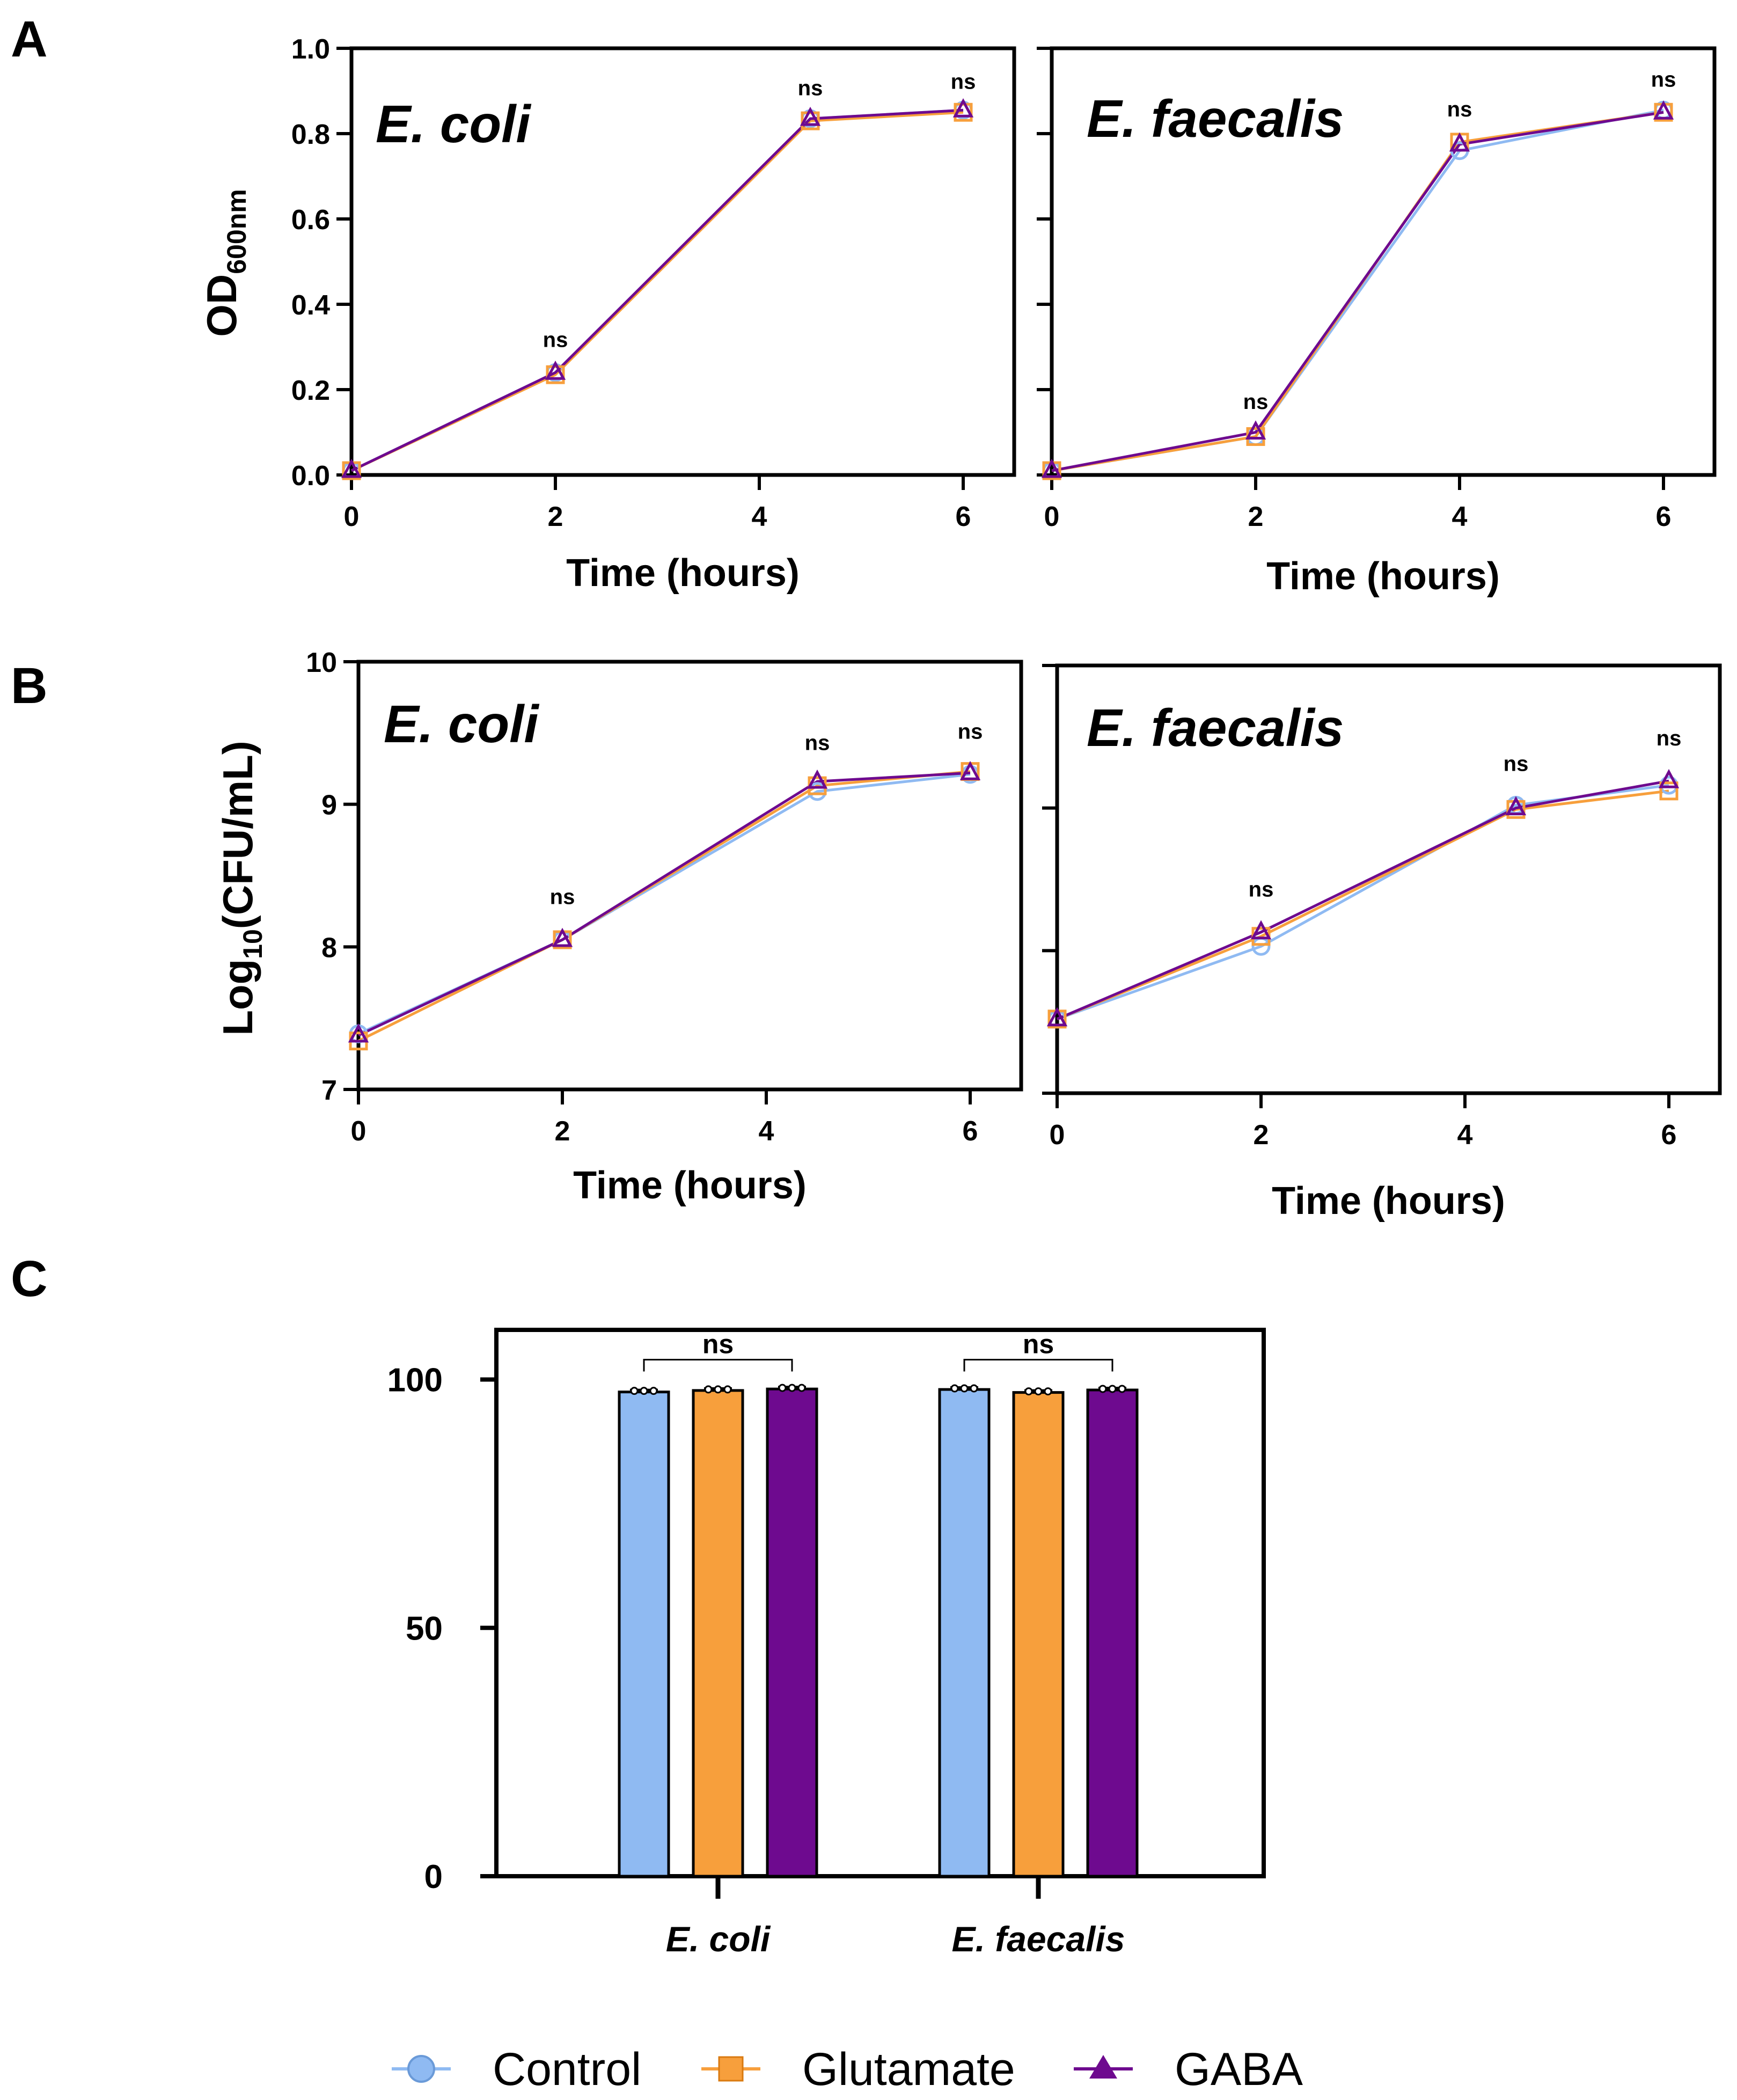 The image size is (1737, 2100). I want to click on x-category-label: E. faecalis, so click(1038, 1939).